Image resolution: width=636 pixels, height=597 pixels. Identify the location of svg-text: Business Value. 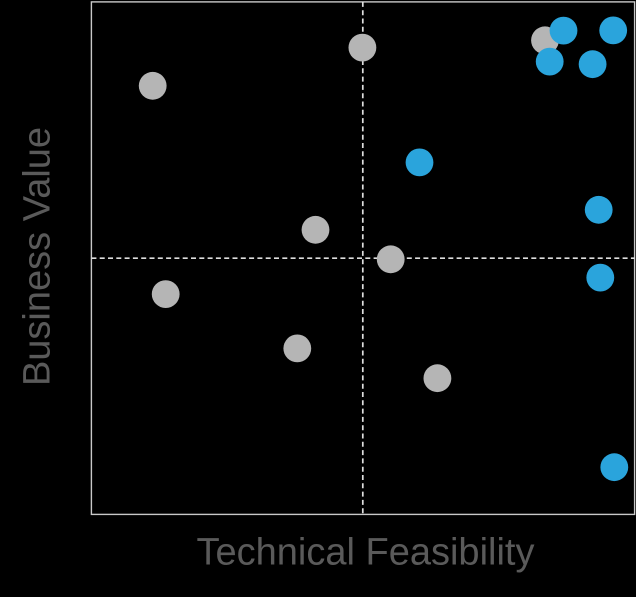
(38, 256).